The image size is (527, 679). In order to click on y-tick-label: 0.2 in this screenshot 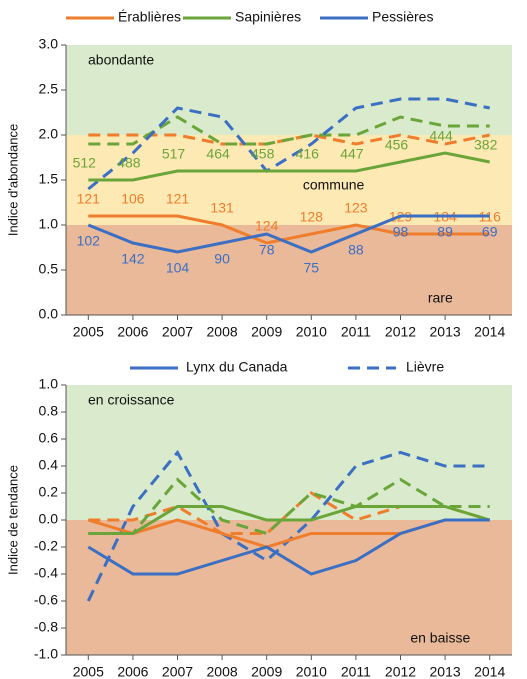, I will do `click(49, 492)`.